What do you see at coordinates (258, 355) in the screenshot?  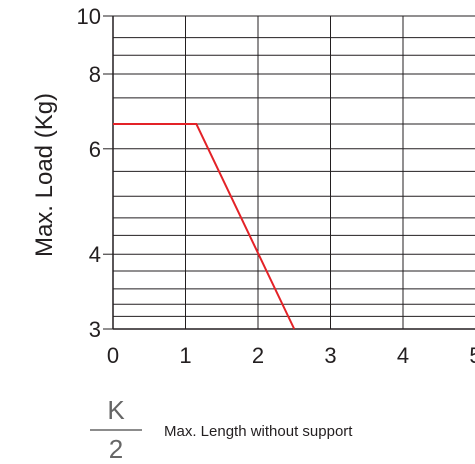 I see `x-tick-label: 2` at bounding box center [258, 355].